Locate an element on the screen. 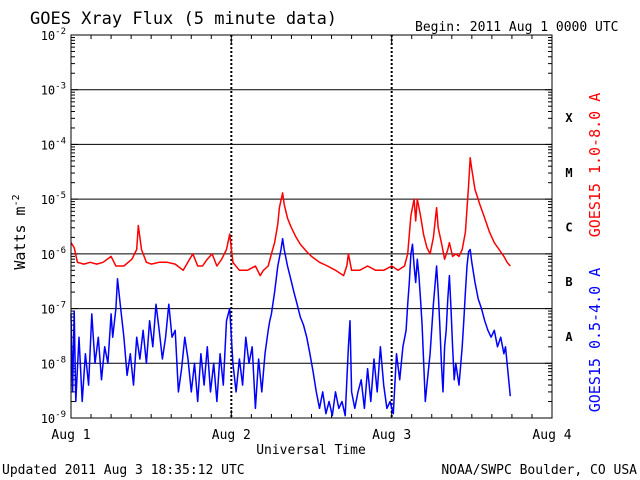 This screenshot has height=480, width=640. y-tick-label: 10⁻⁶ is located at coordinates (53, 254).